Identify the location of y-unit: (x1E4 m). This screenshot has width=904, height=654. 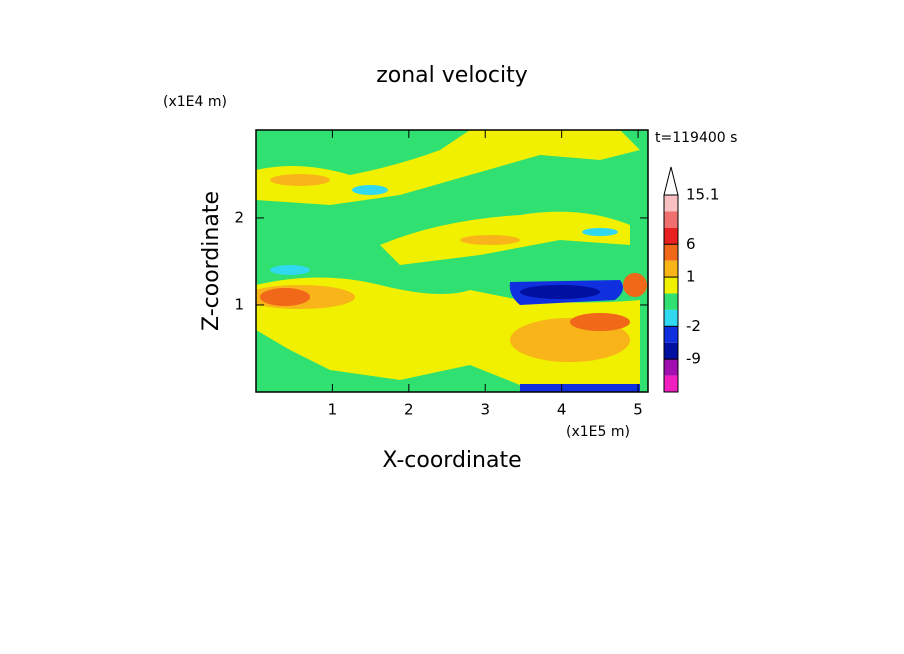
(195, 102).